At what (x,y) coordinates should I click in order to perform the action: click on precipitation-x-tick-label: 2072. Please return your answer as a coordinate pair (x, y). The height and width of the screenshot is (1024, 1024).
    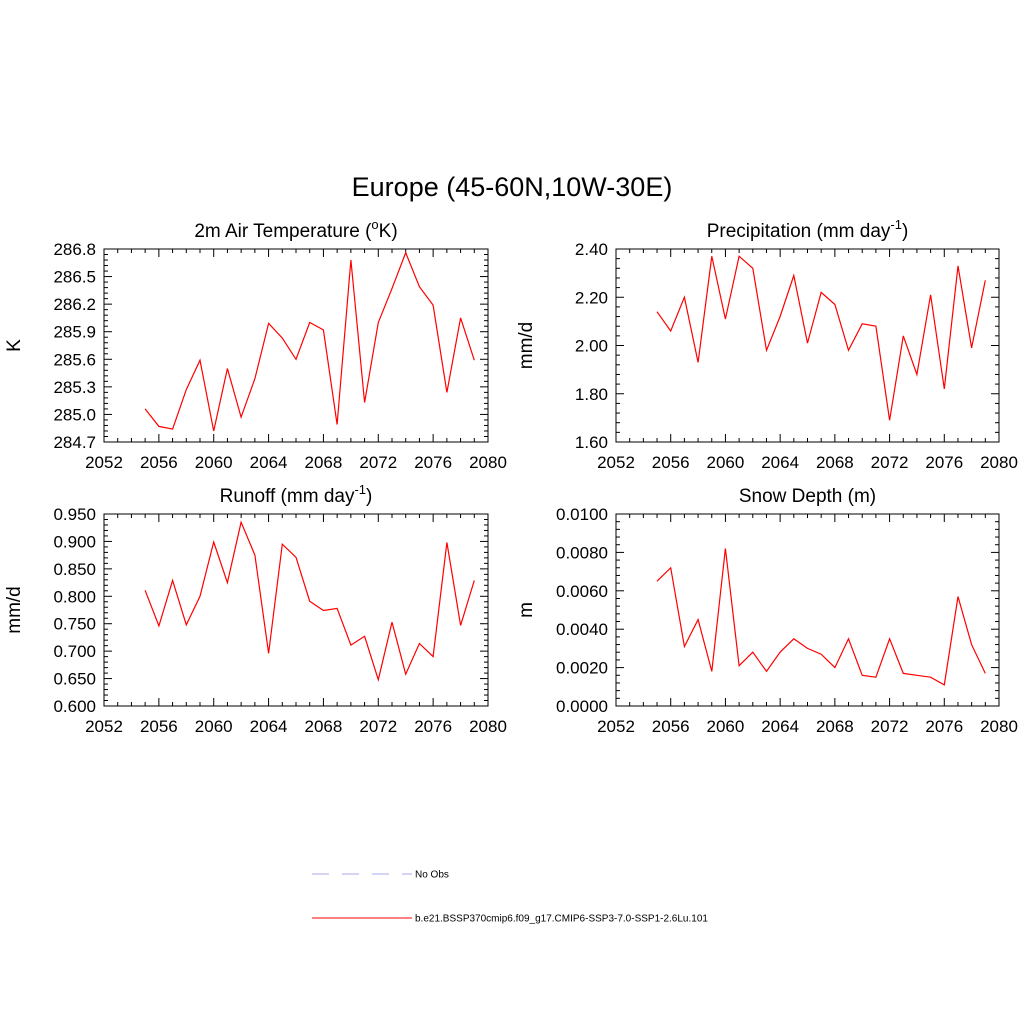
    Looking at the image, I should click on (890, 462).